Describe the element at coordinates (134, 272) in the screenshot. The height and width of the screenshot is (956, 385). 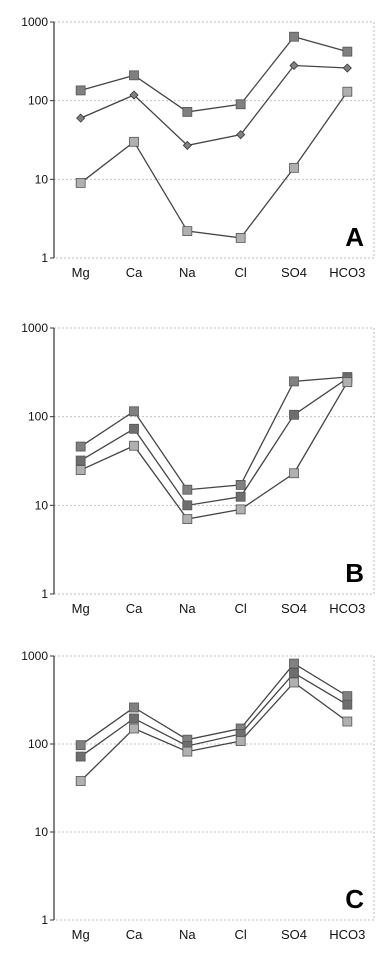
I see `x-category-label-a-ca: Ca` at that location.